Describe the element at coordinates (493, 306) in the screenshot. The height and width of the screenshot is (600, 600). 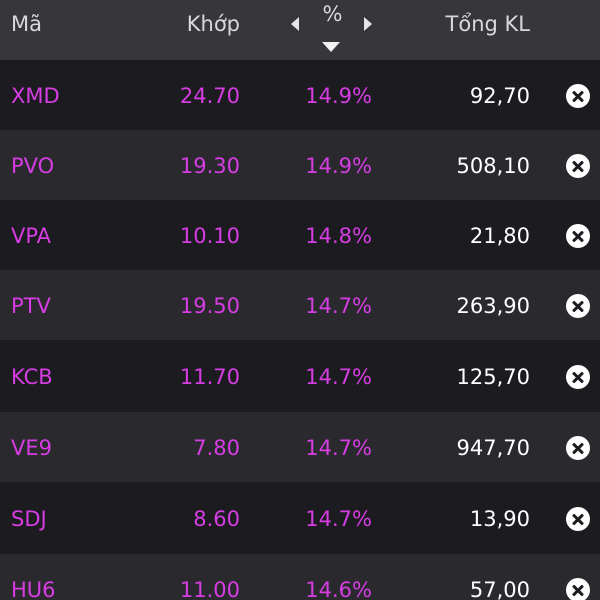
I see `total-volume: 263,90` at that location.